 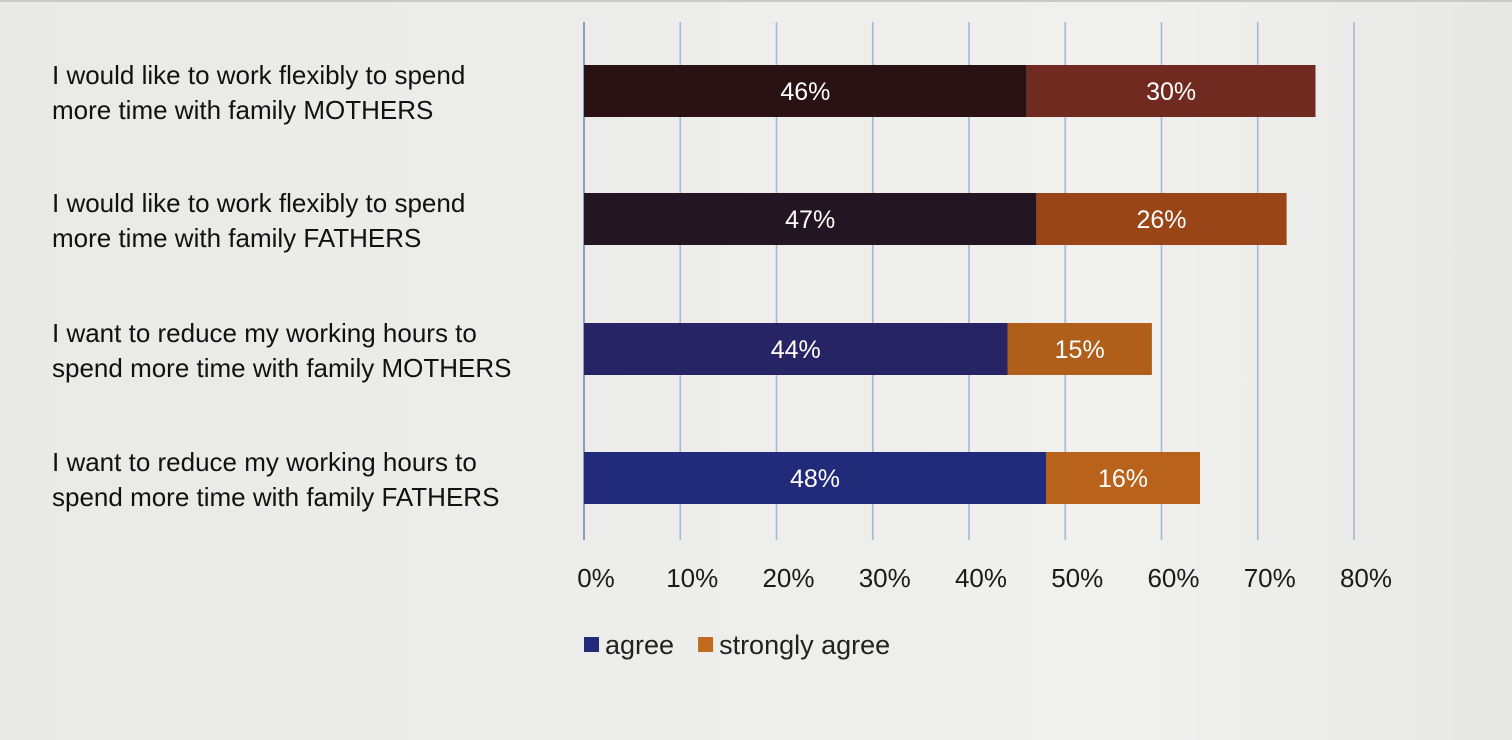 What do you see at coordinates (885, 578) in the screenshot?
I see `x-tick-label: 30%` at bounding box center [885, 578].